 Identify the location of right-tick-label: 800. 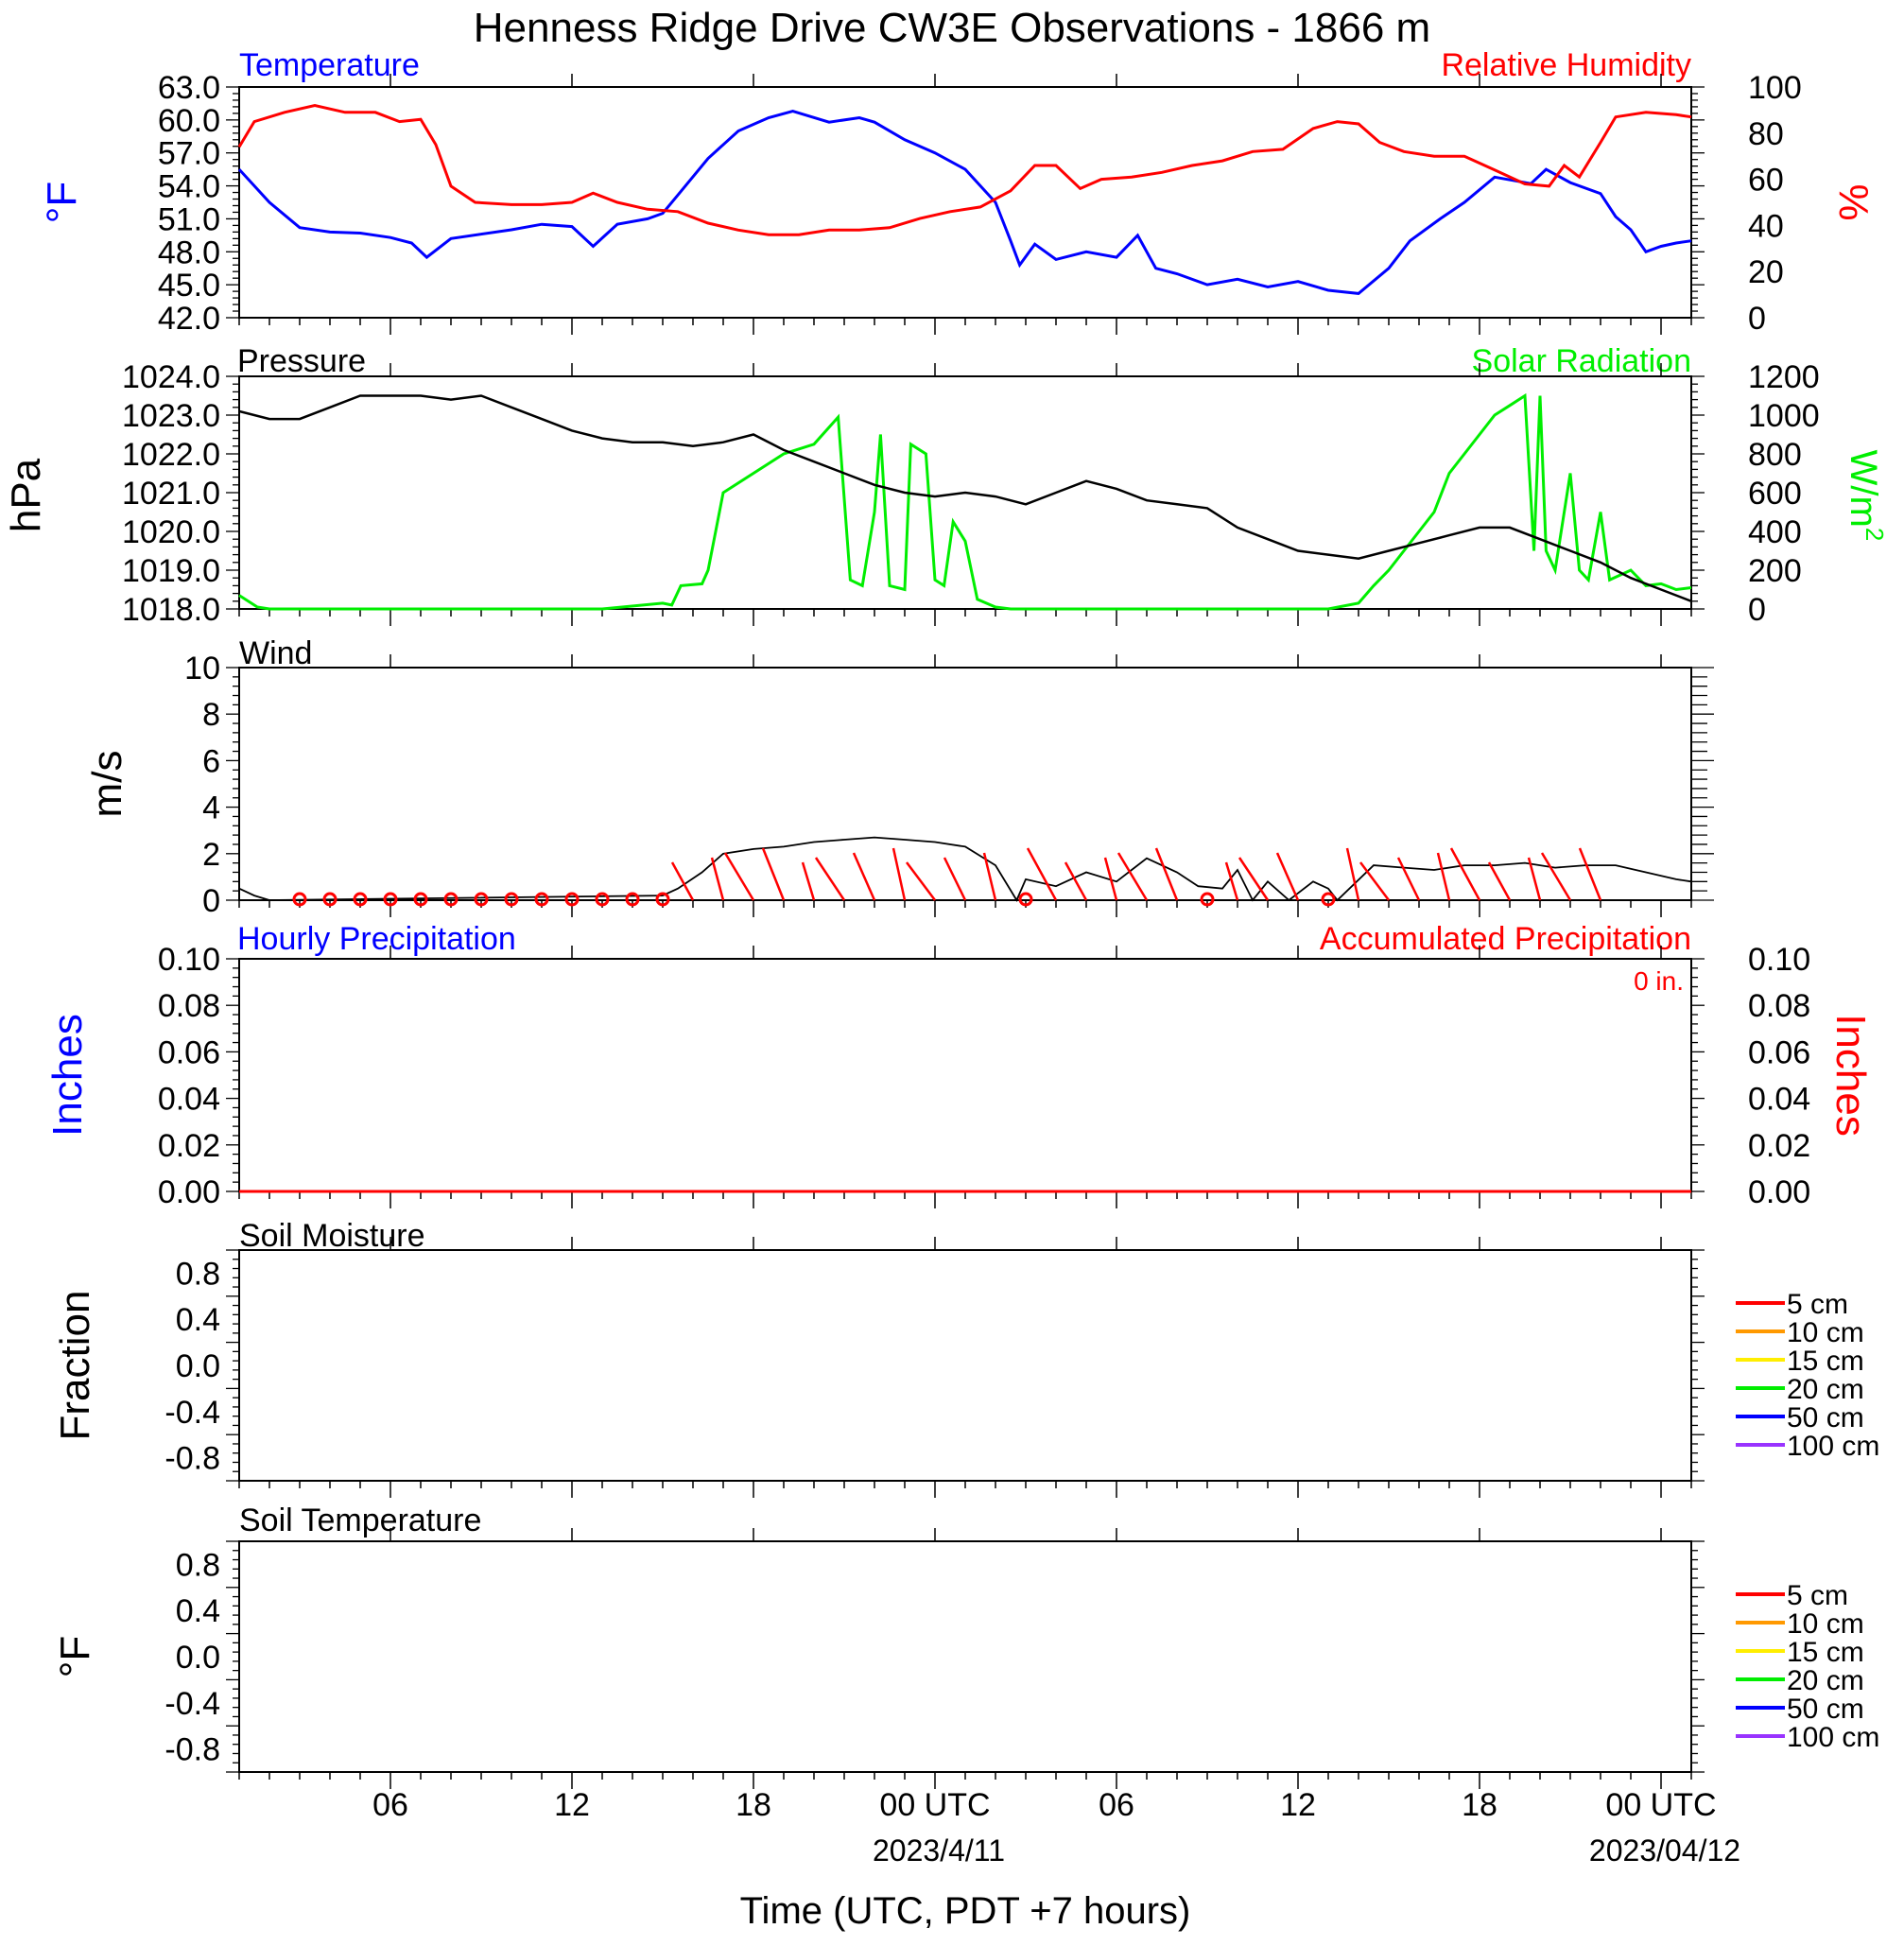
(1775, 455).